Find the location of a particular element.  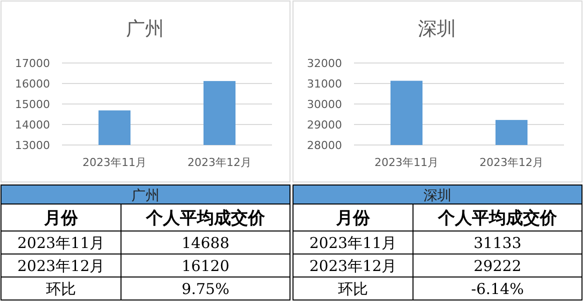

y-tick-label: 28000 is located at coordinates (324, 145).